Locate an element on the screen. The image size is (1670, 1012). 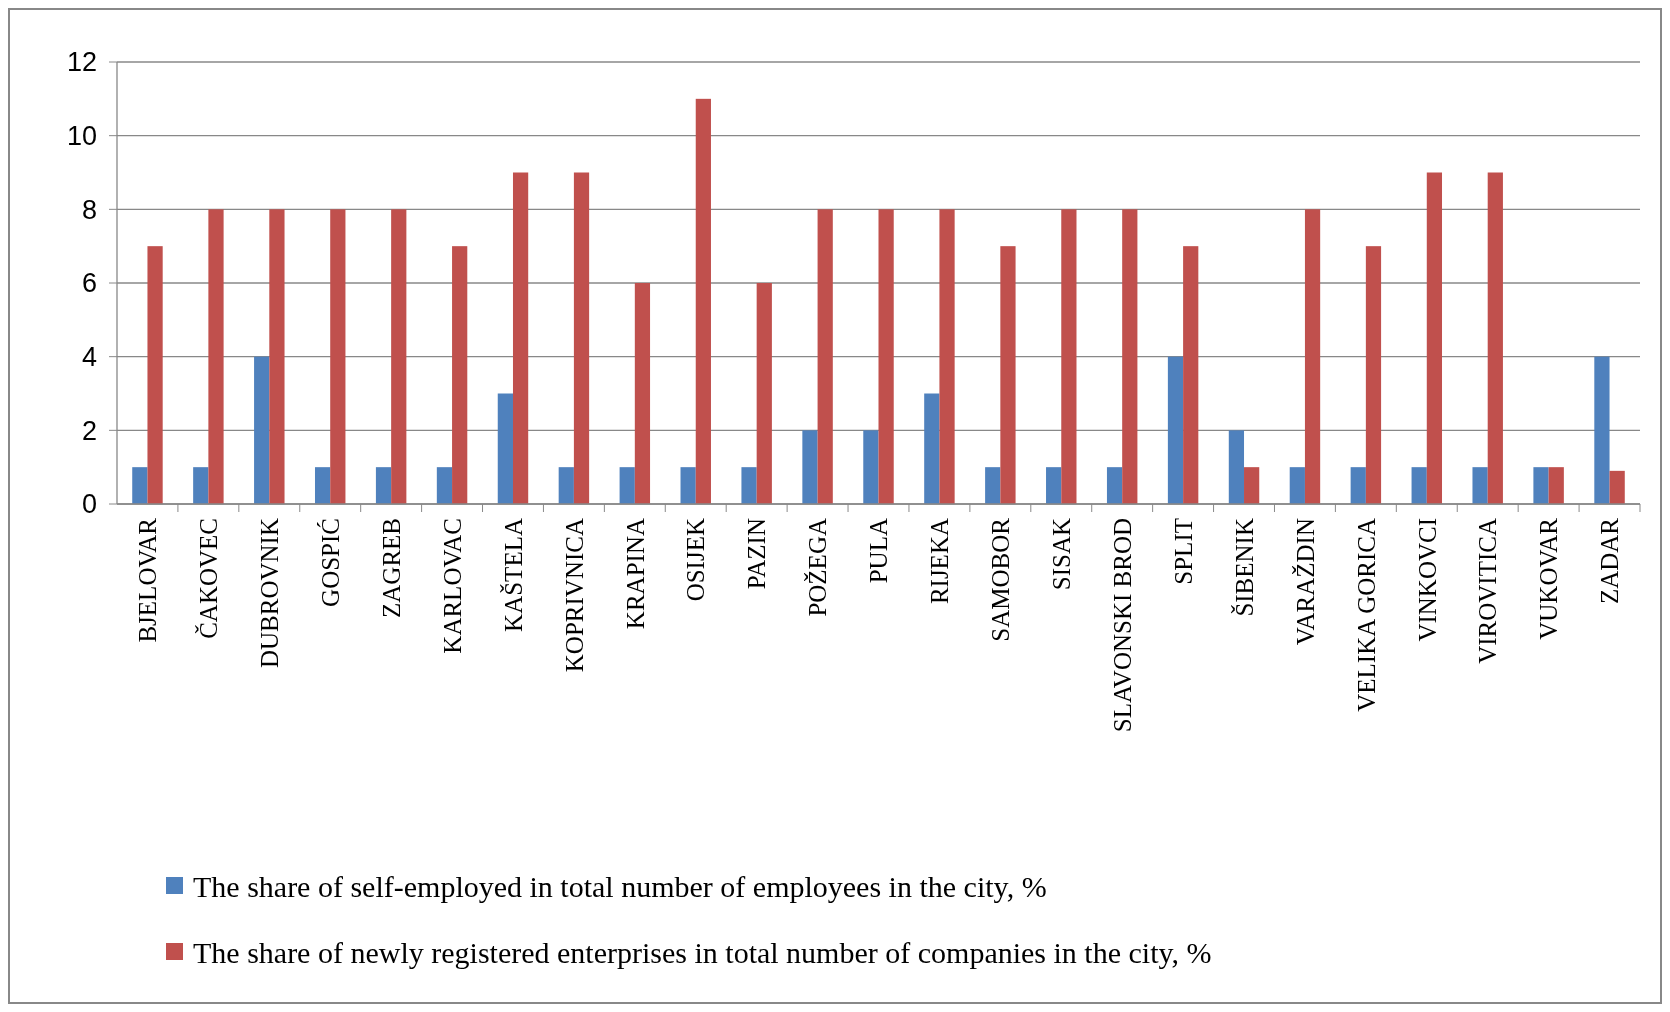
y-tick-label: 2 is located at coordinates (89, 430).